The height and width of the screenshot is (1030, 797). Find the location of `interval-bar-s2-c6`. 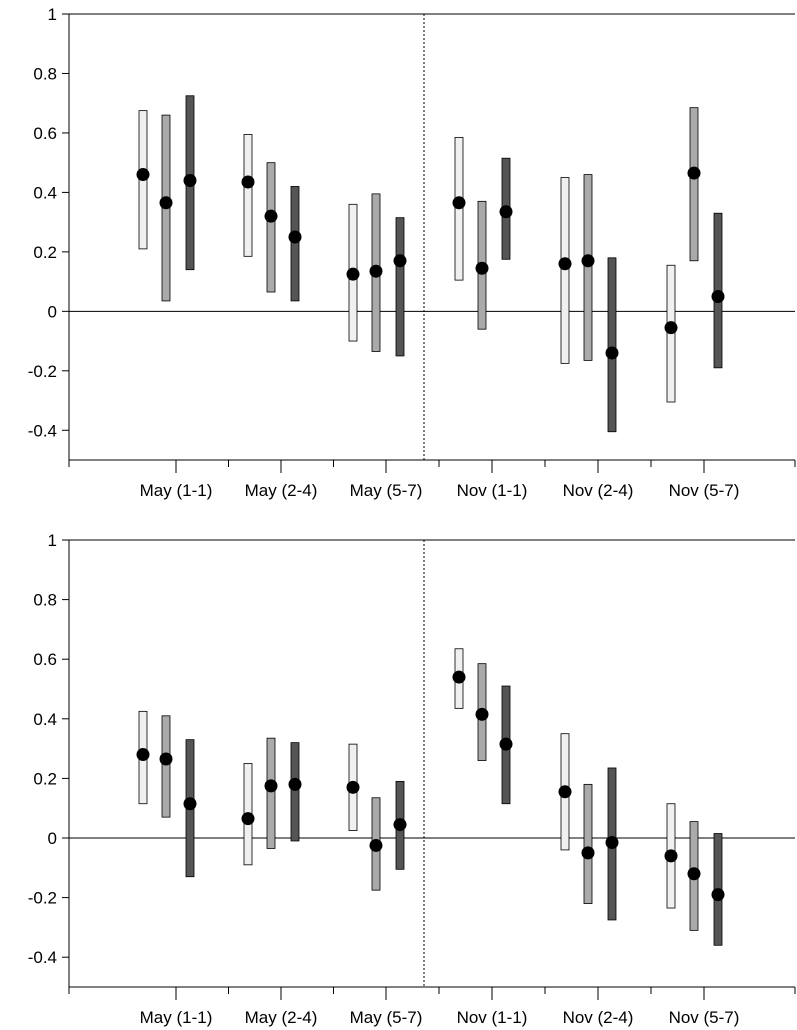

interval-bar-s2-c6 is located at coordinates (694, 184).